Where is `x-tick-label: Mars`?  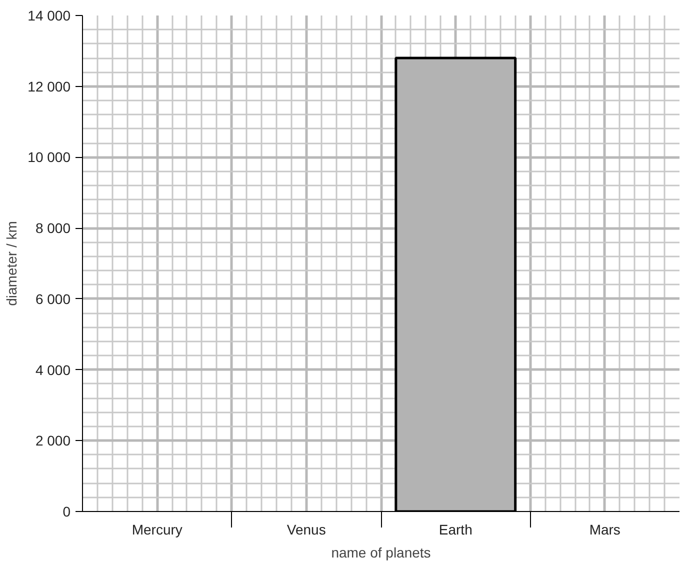 x-tick-label: Mars is located at coordinates (604, 530).